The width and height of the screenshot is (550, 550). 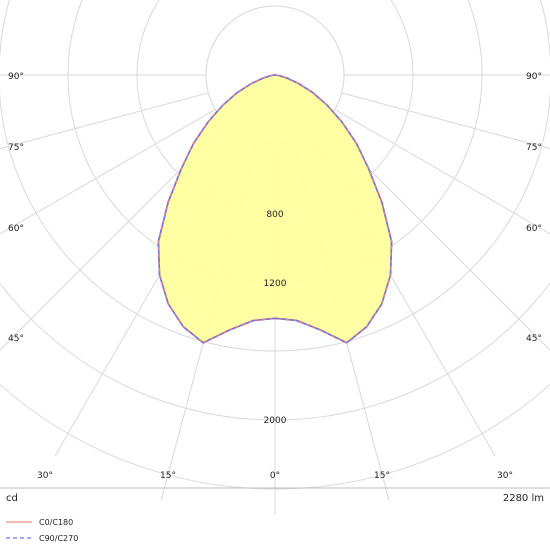 I want to click on left-angle-label-60: 60°, so click(x=16, y=229).